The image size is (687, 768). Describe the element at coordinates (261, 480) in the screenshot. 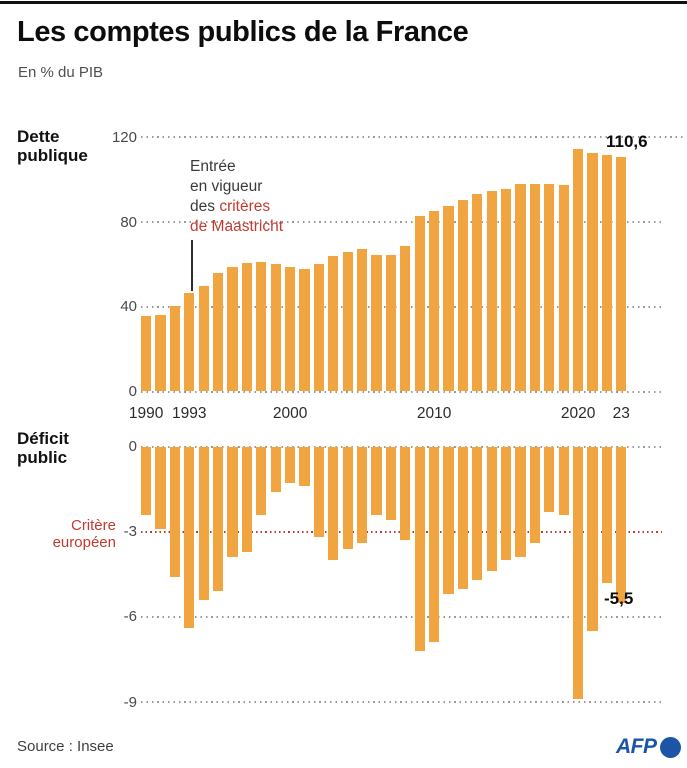

I see `deficit-public-bar-1998` at that location.